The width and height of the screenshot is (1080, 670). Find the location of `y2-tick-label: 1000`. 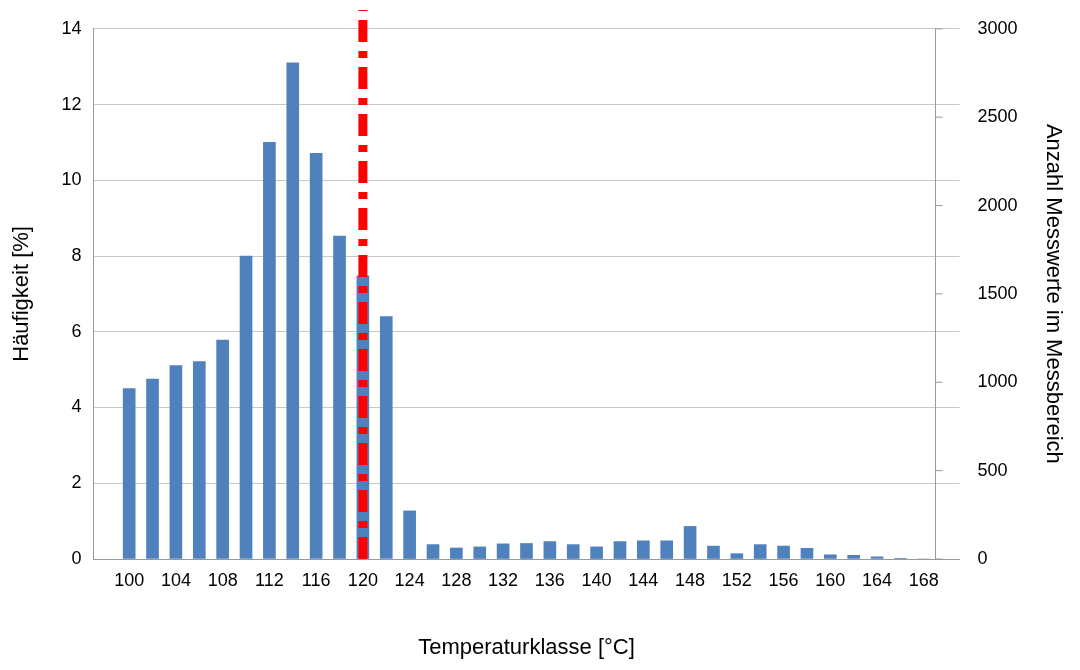

y2-tick-label: 1000 is located at coordinates (997, 381).